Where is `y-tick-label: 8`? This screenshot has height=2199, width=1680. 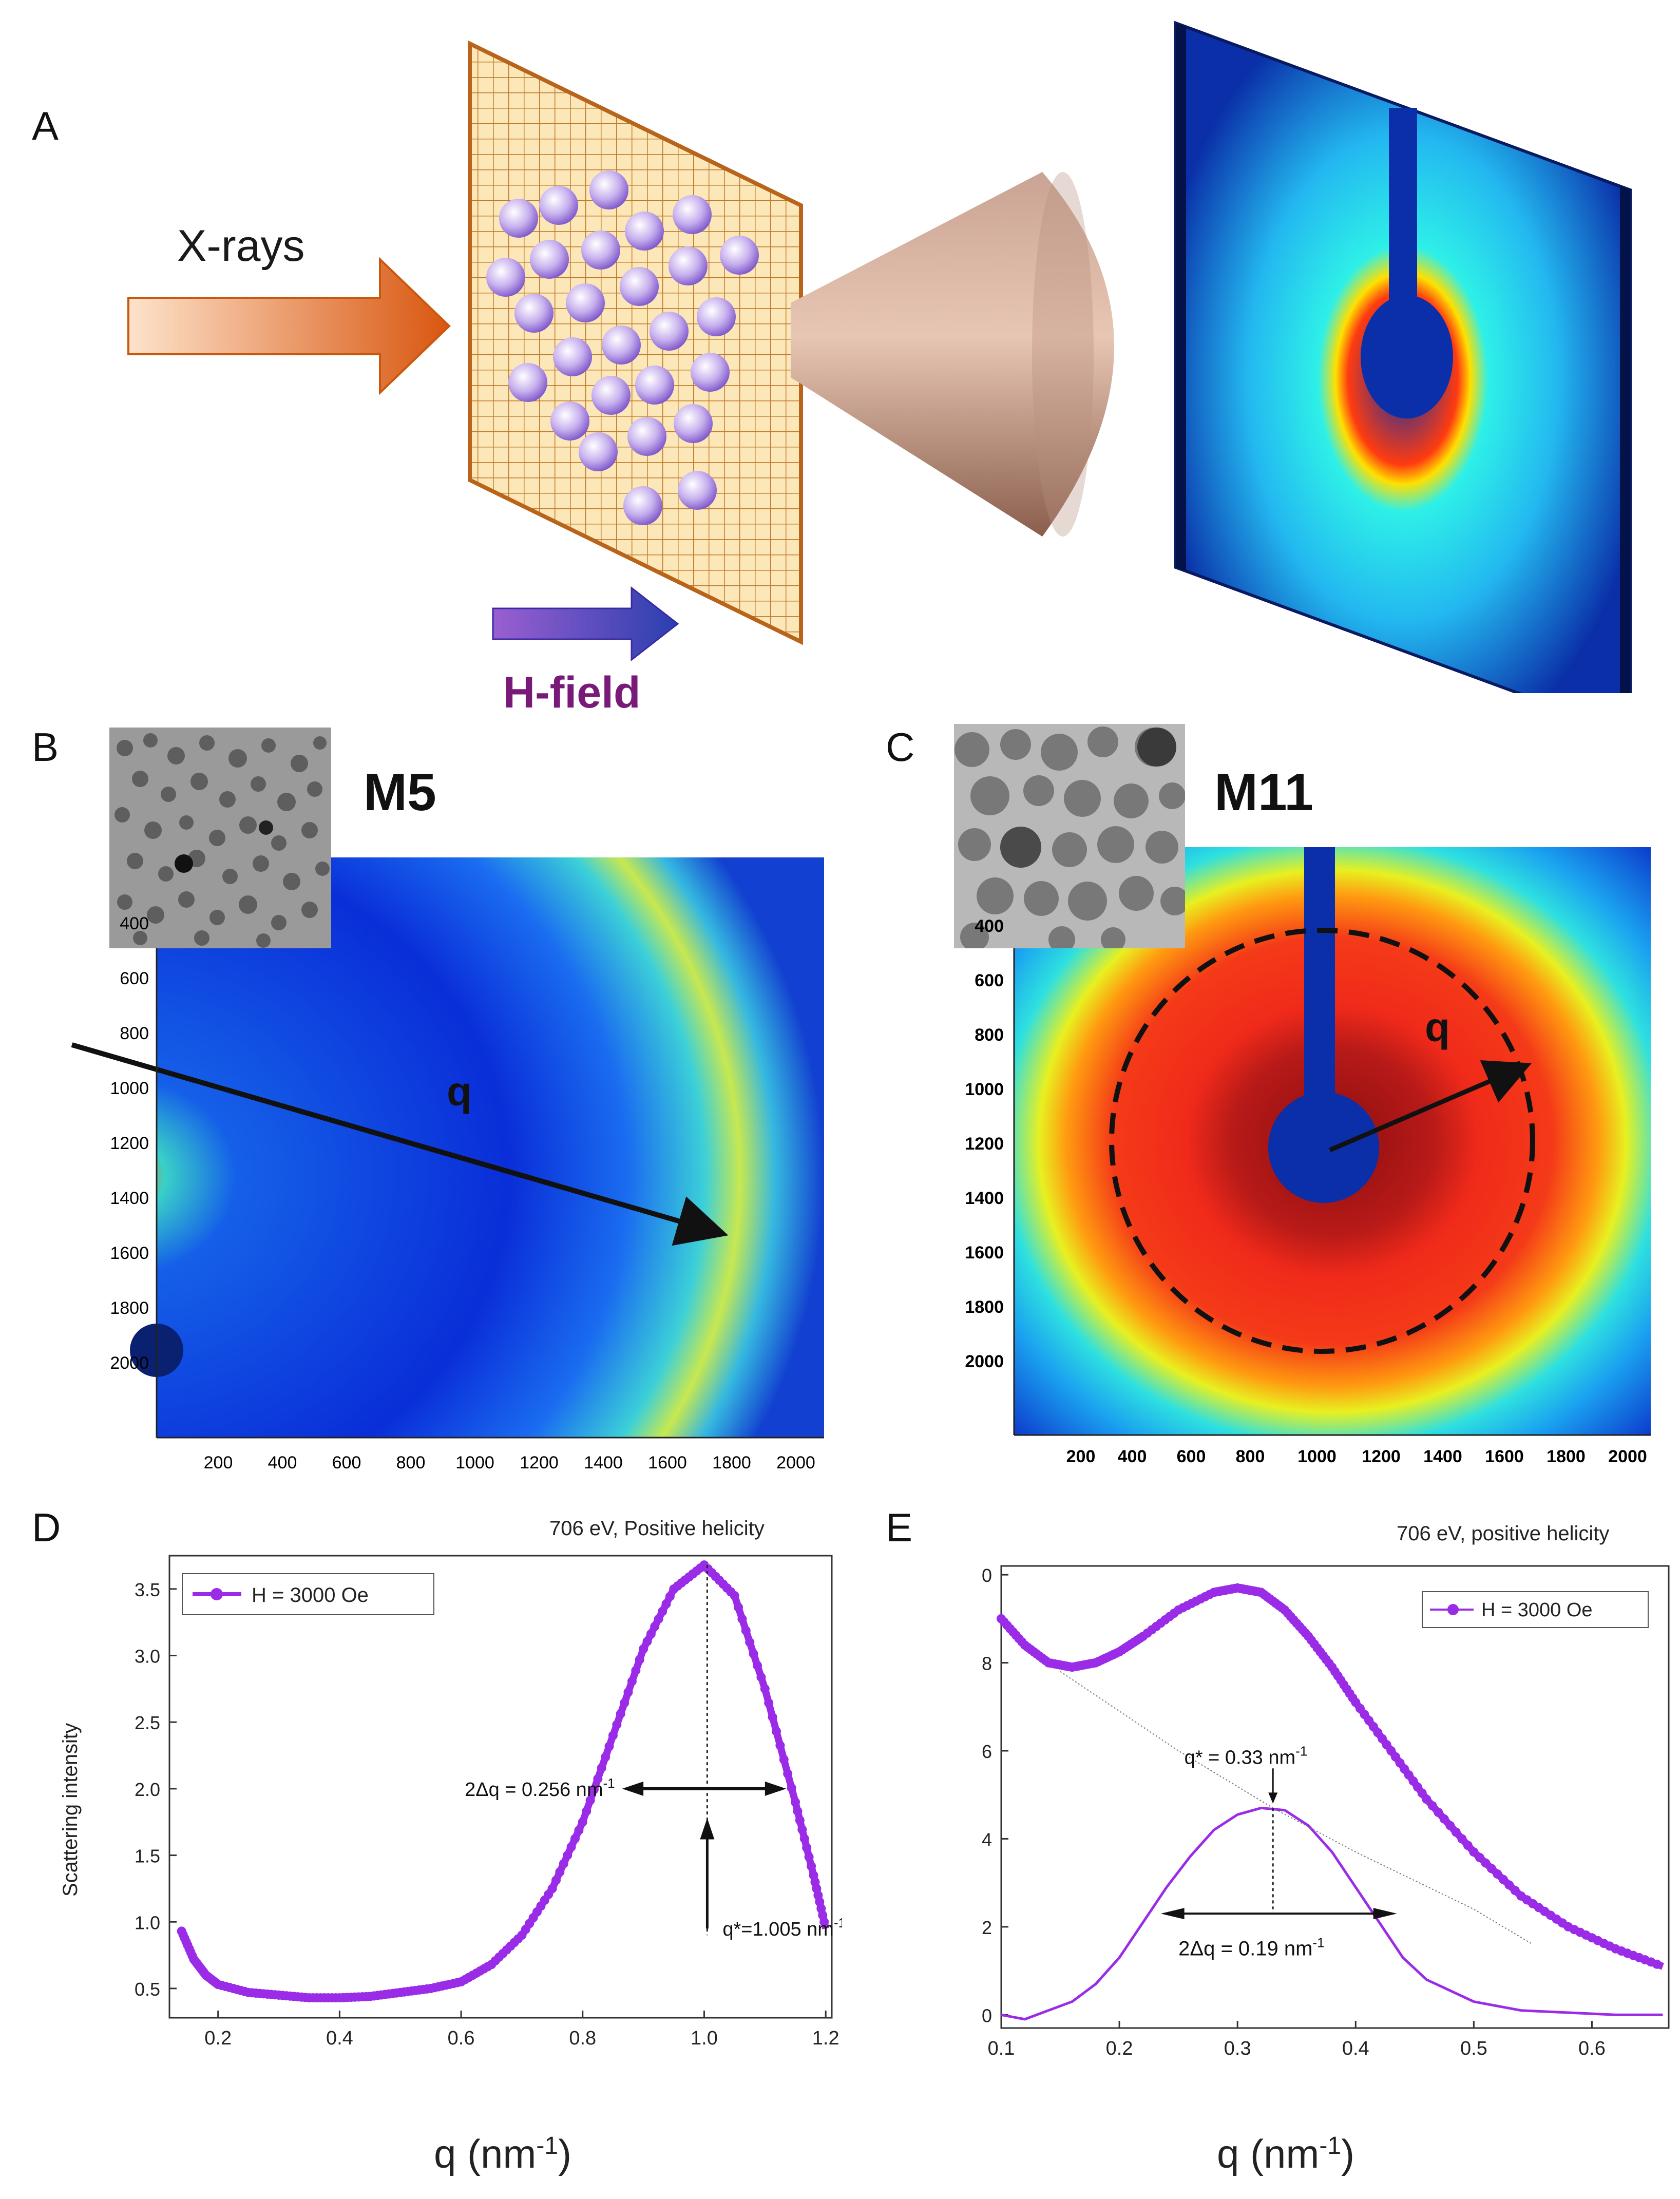
y-tick-label: 8 is located at coordinates (987, 1664).